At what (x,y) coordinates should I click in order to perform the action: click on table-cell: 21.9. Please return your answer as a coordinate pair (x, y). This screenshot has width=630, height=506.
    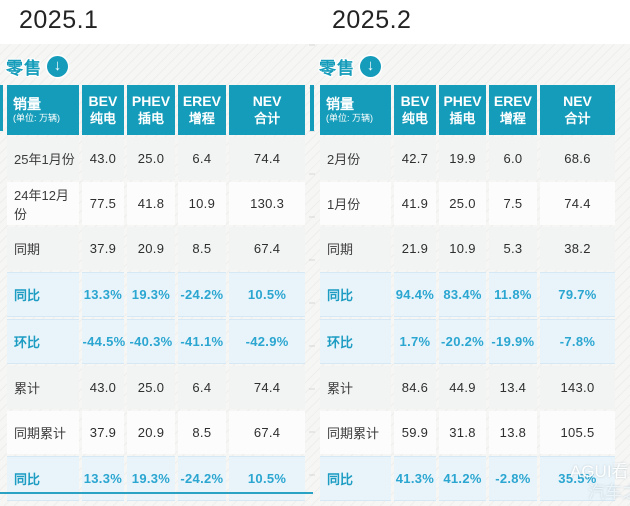
    Looking at the image, I should click on (415, 248).